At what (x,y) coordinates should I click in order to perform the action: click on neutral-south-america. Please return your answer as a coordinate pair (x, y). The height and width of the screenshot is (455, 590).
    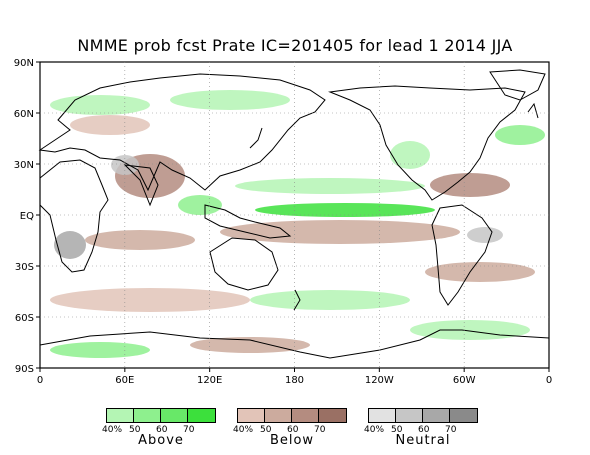
    Looking at the image, I should click on (485, 235).